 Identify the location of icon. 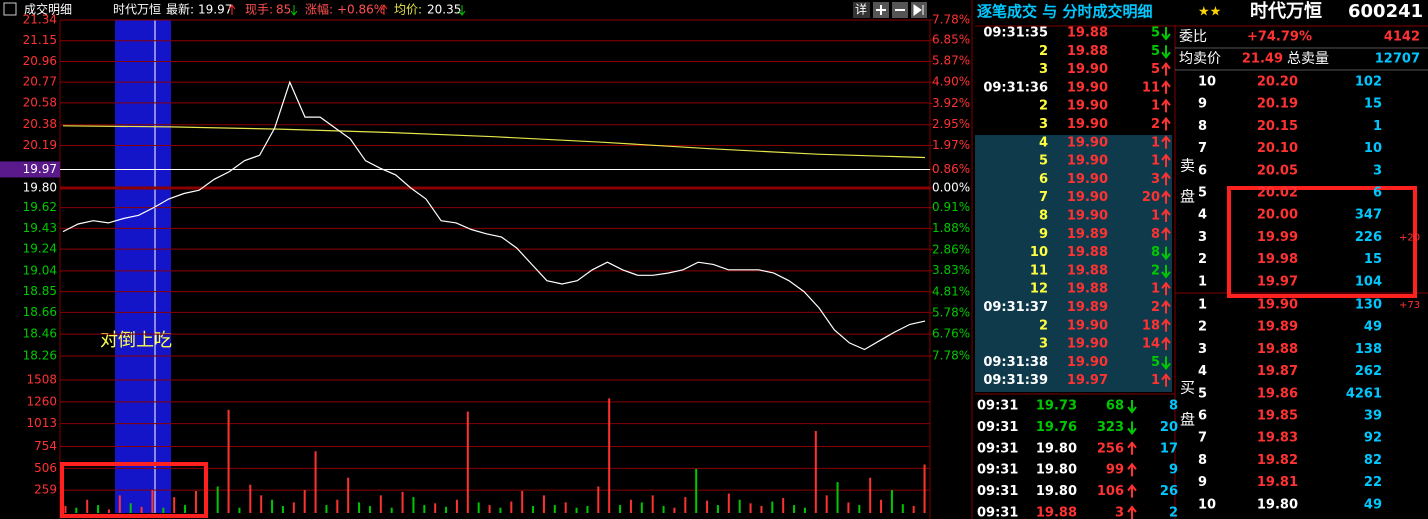
(10, 9).